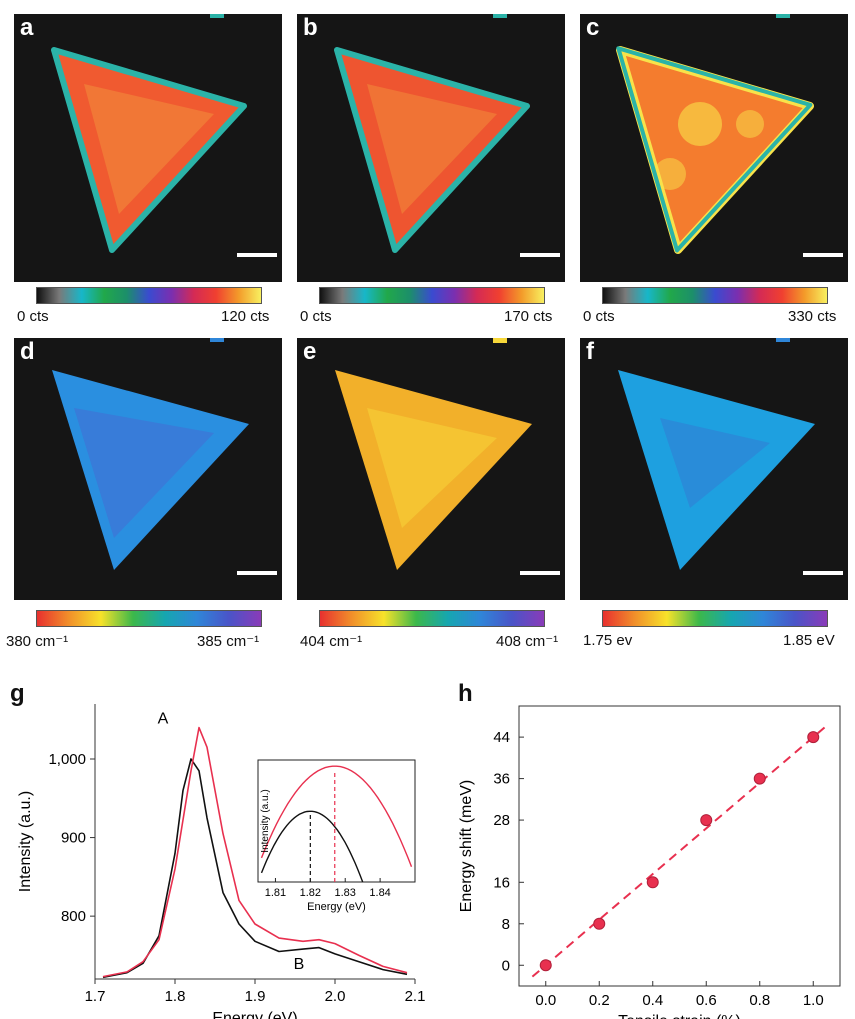 This screenshot has height=1019, width=855. What do you see at coordinates (149, 618) in the screenshot?
I see `colorbar-d` at bounding box center [149, 618].